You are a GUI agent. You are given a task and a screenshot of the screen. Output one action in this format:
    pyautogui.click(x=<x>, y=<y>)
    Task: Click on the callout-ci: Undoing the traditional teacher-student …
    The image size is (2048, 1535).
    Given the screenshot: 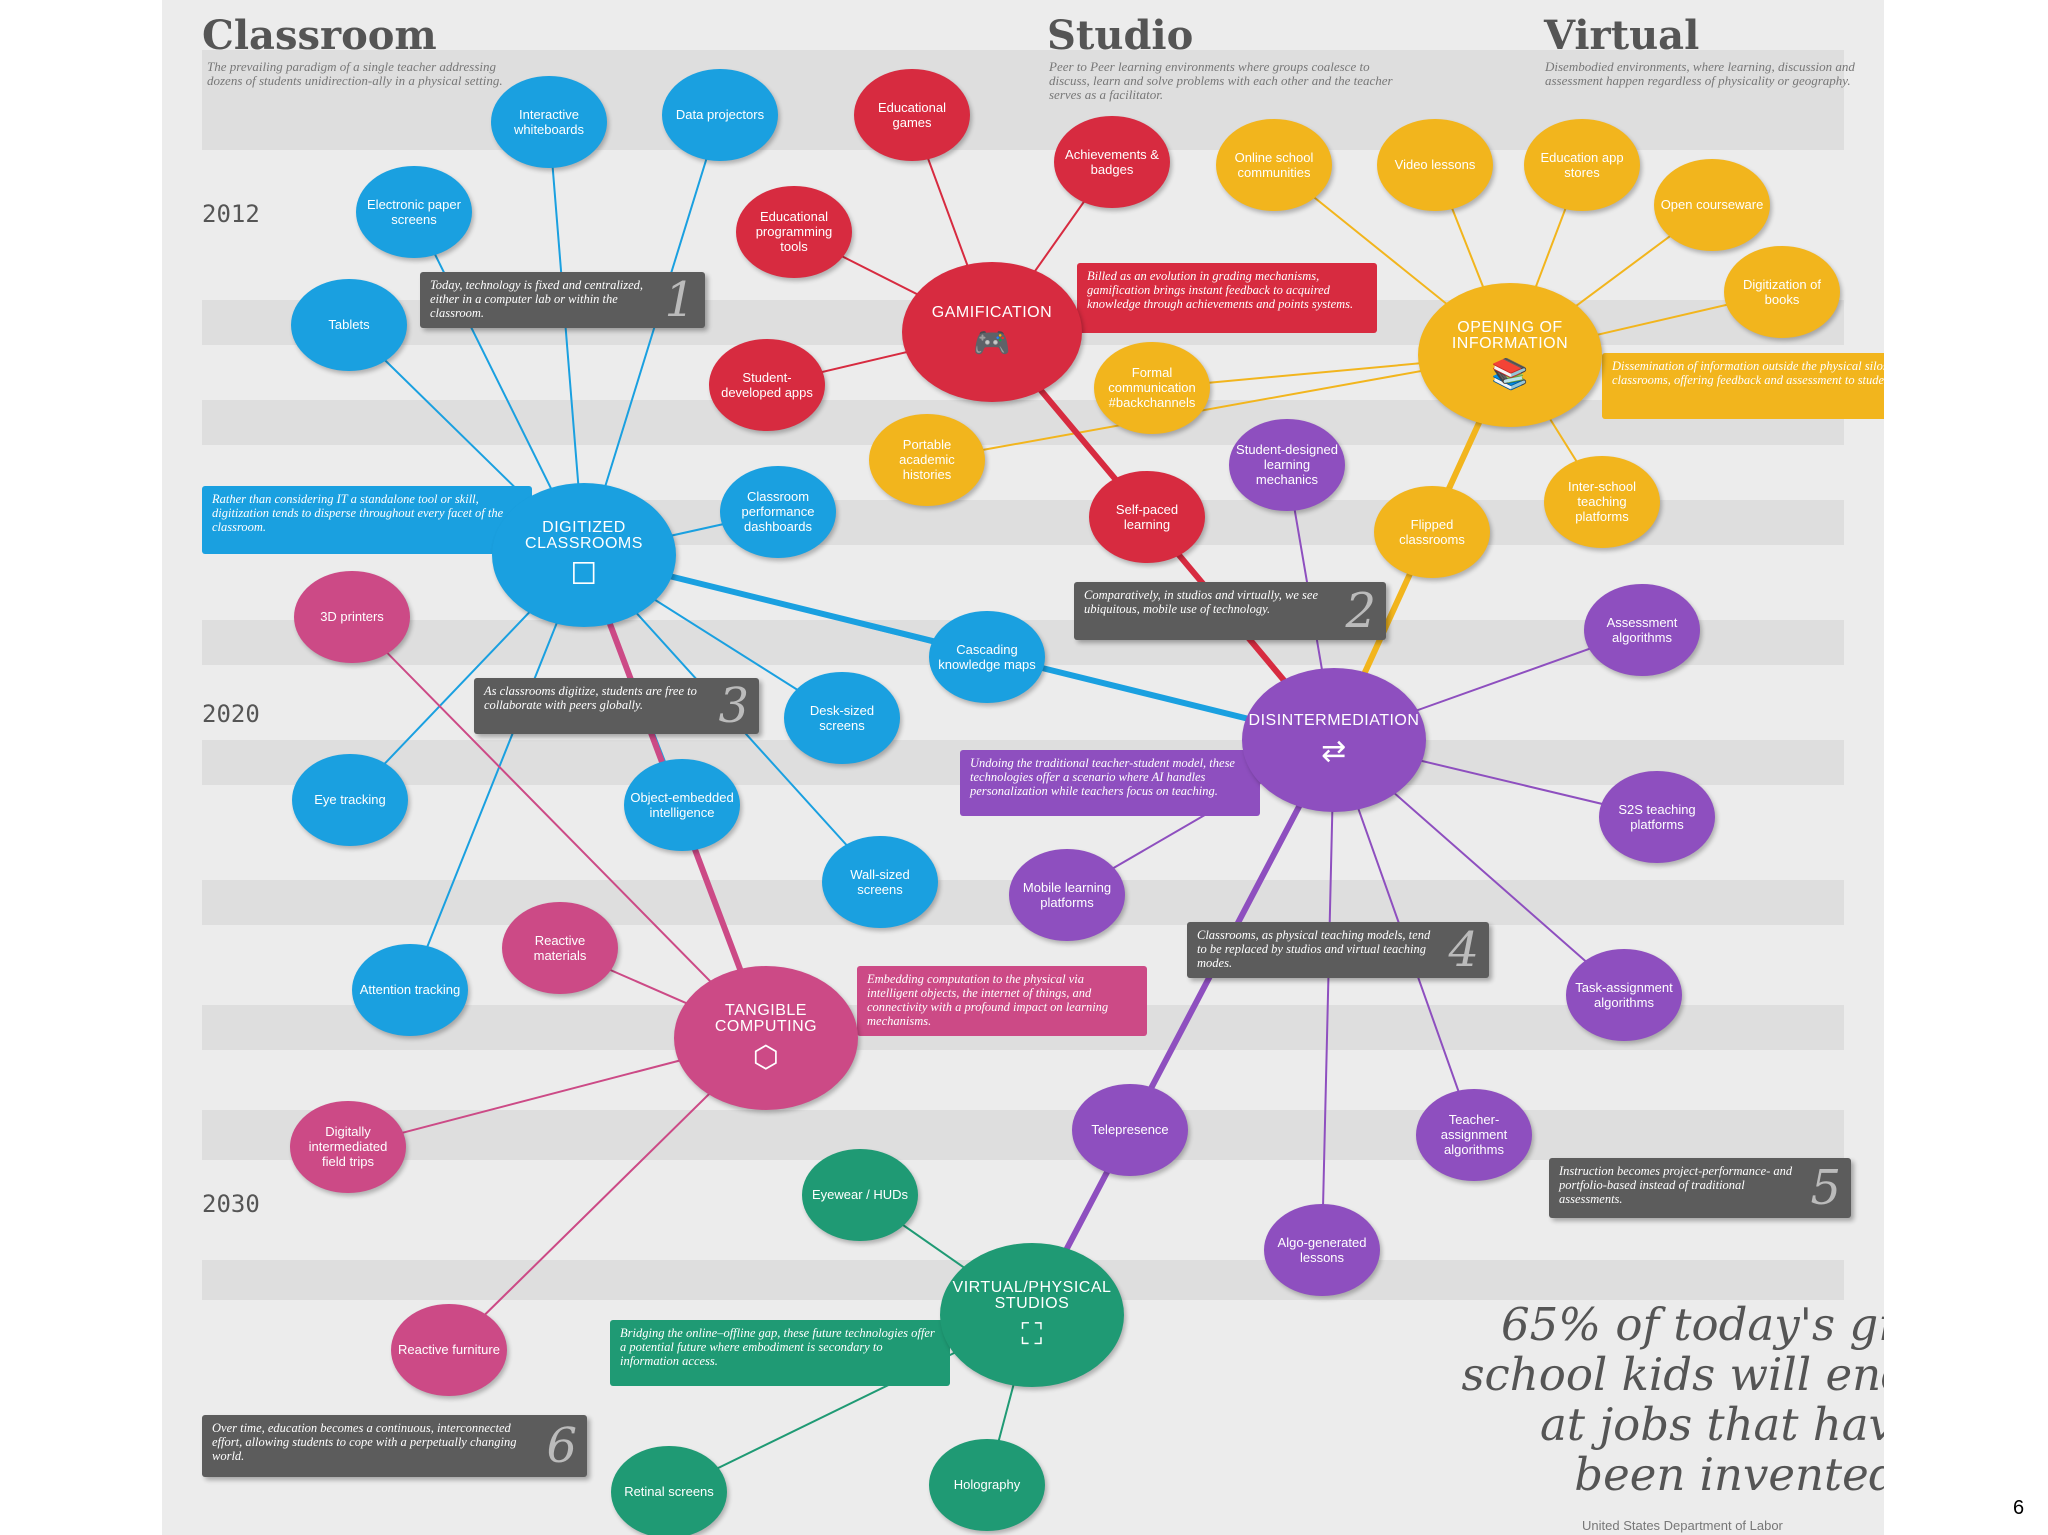 What is the action you would take?
    pyautogui.click(x=1110, y=783)
    